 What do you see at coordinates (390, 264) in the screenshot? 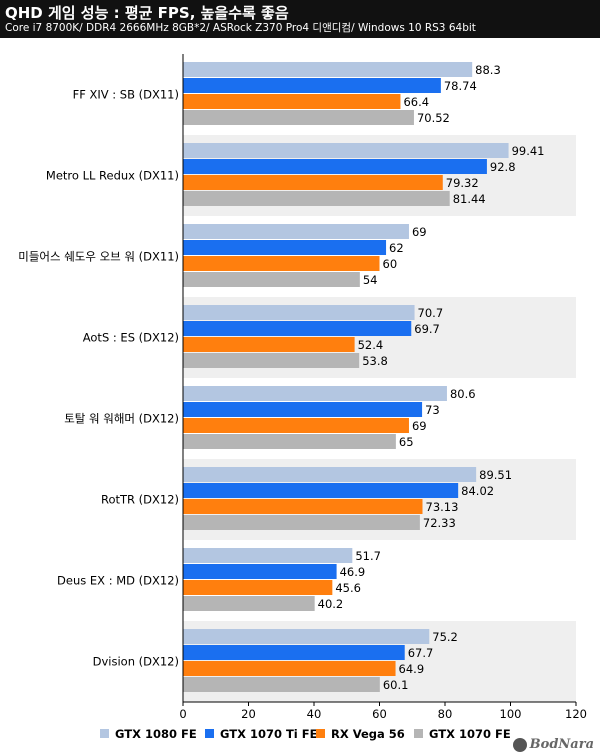
I see `data-label: 60` at bounding box center [390, 264].